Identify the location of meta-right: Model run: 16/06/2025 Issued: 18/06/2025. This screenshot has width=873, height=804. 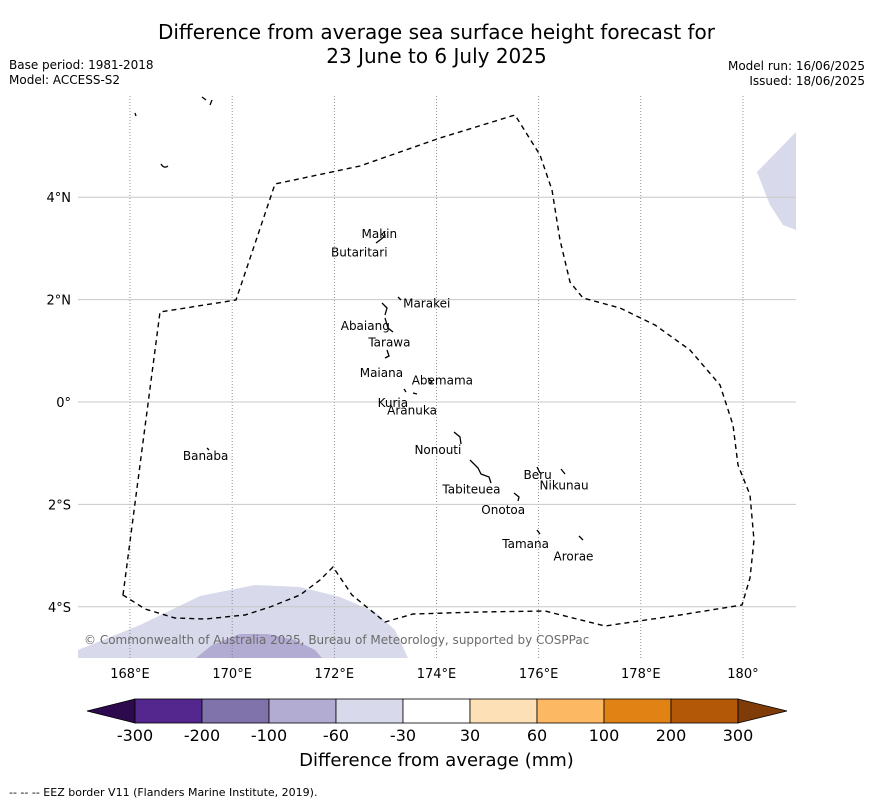
(796, 74).